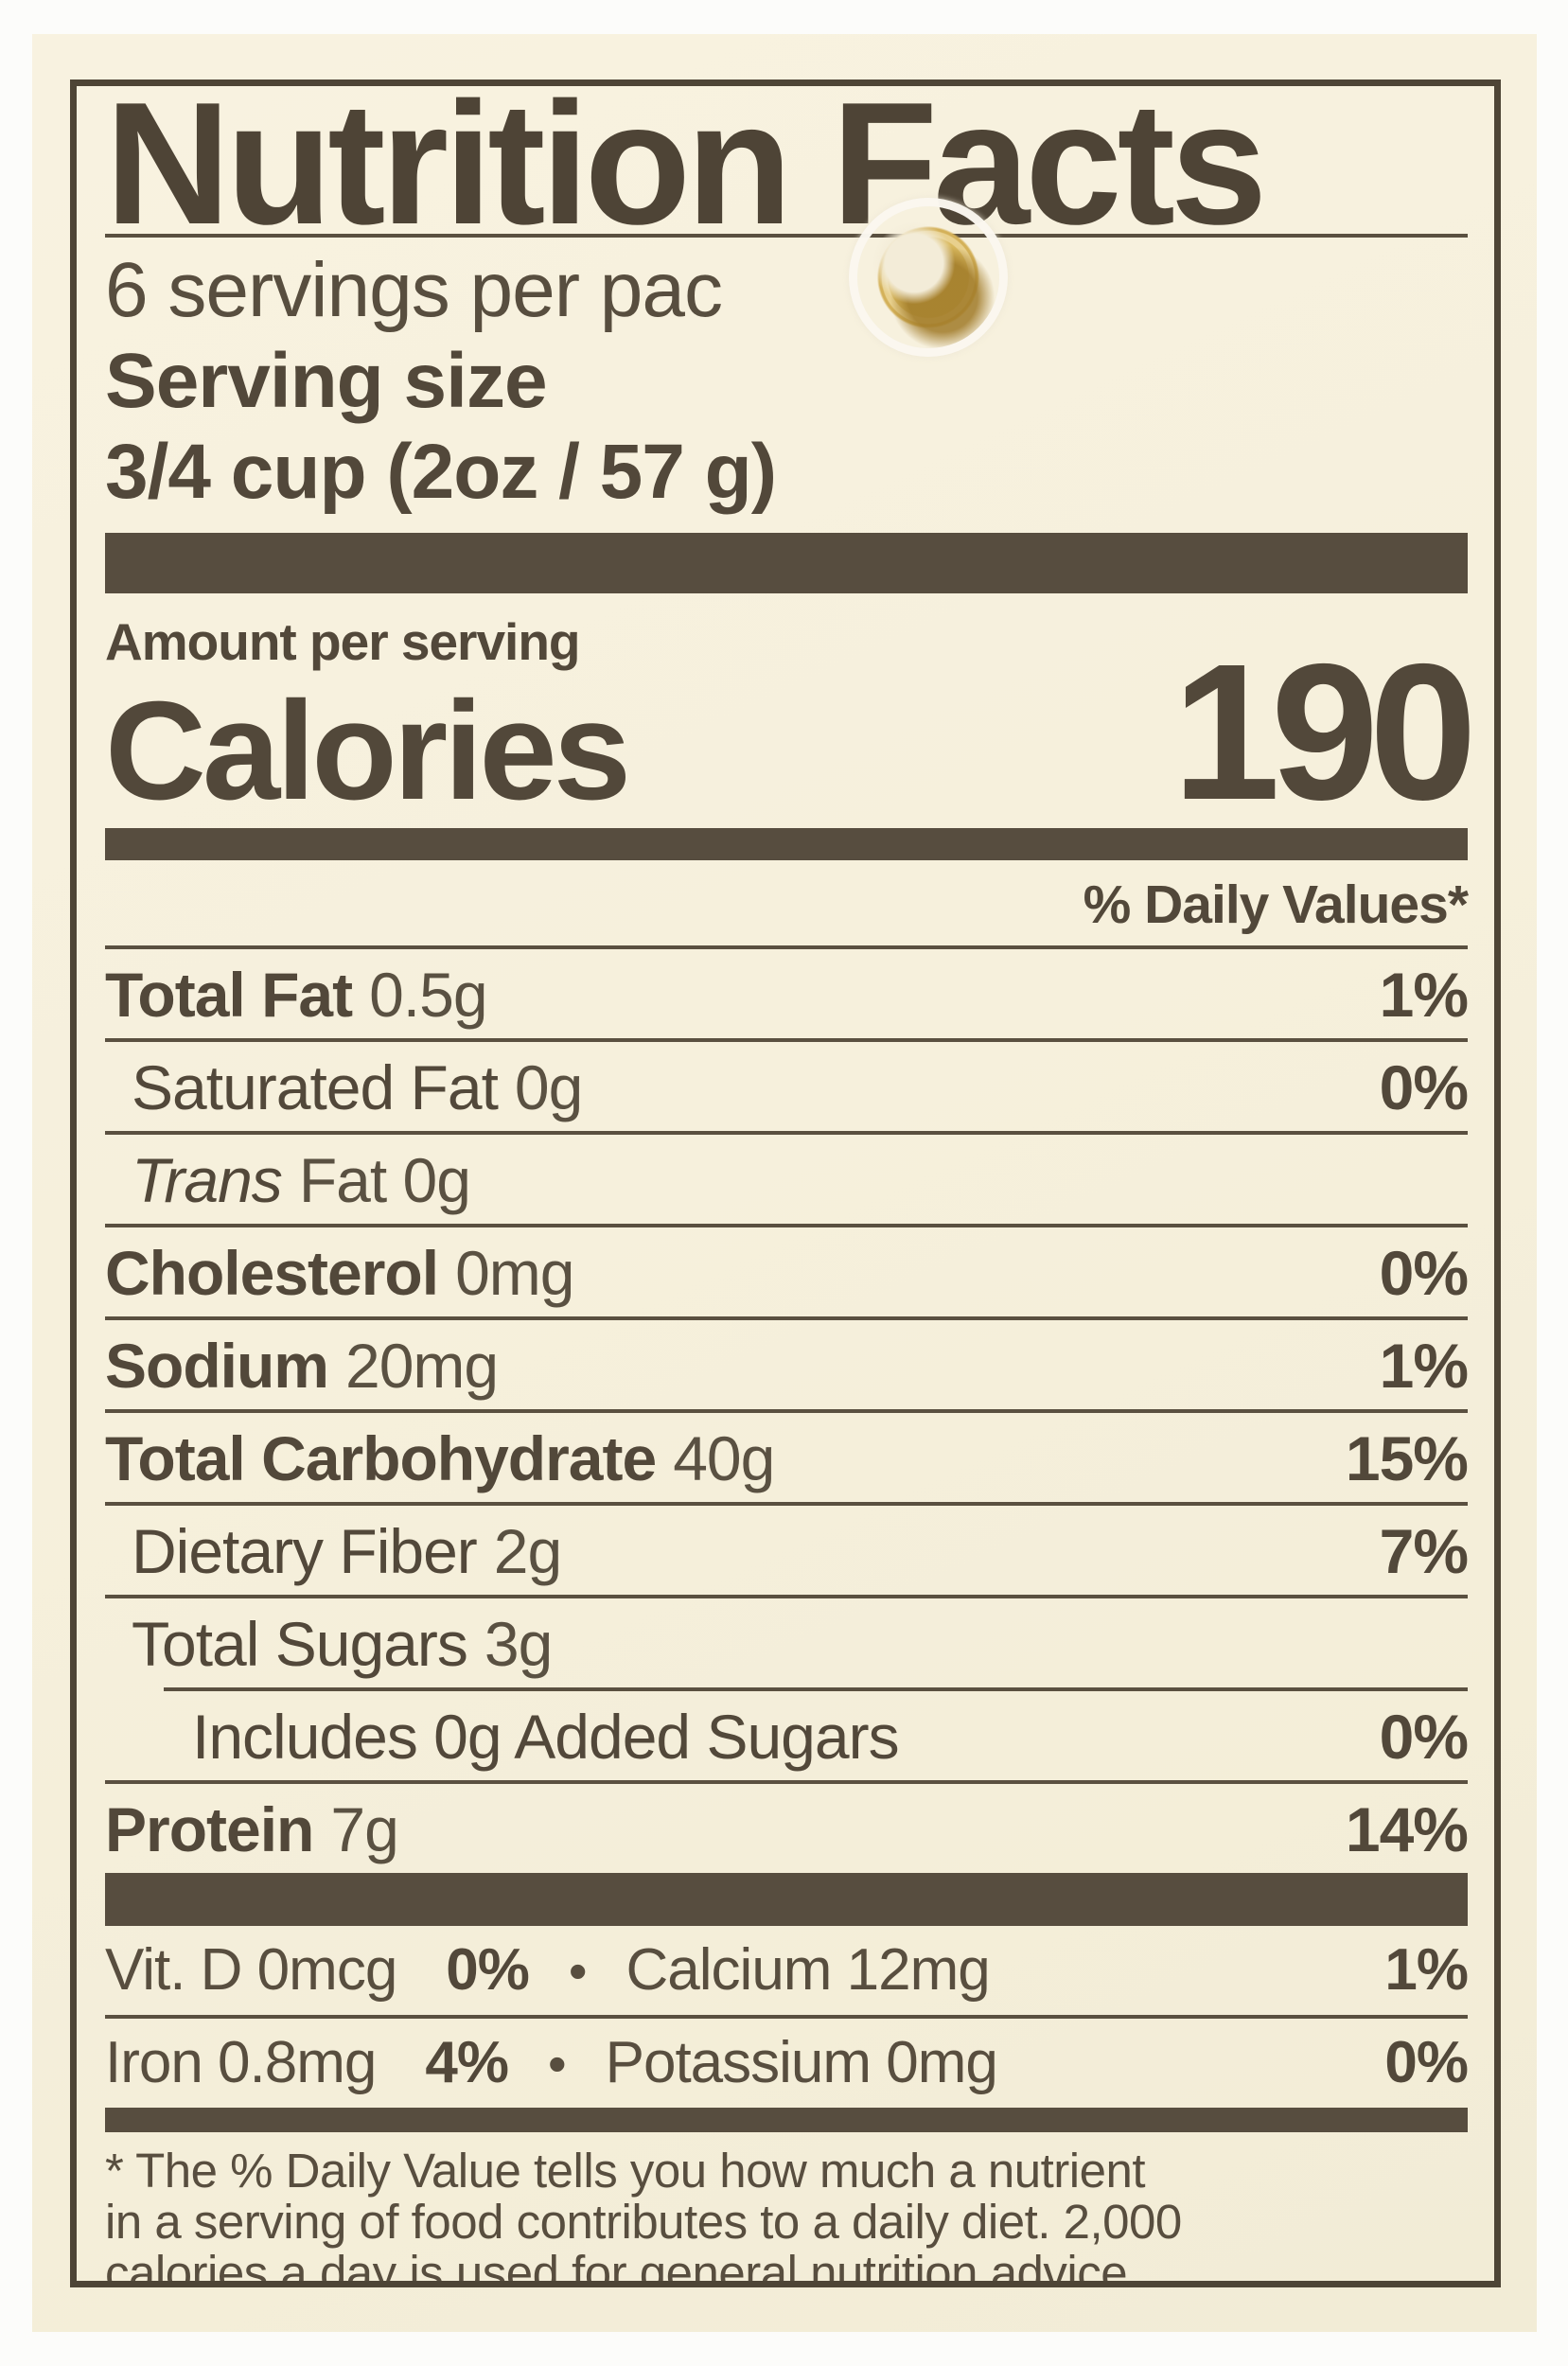 This screenshot has width=1568, height=2366. I want to click on nutrient-name: Cholesterol, so click(272, 1273).